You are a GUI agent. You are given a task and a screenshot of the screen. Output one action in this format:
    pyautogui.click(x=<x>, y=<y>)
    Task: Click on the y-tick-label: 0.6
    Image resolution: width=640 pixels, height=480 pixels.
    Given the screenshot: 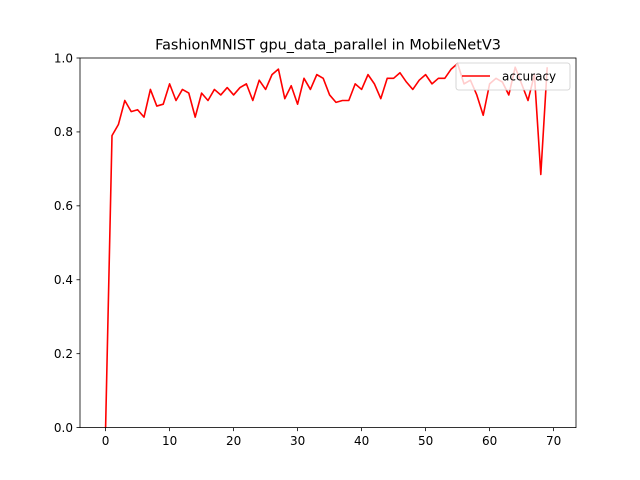 What is the action you would take?
    pyautogui.click(x=63, y=206)
    